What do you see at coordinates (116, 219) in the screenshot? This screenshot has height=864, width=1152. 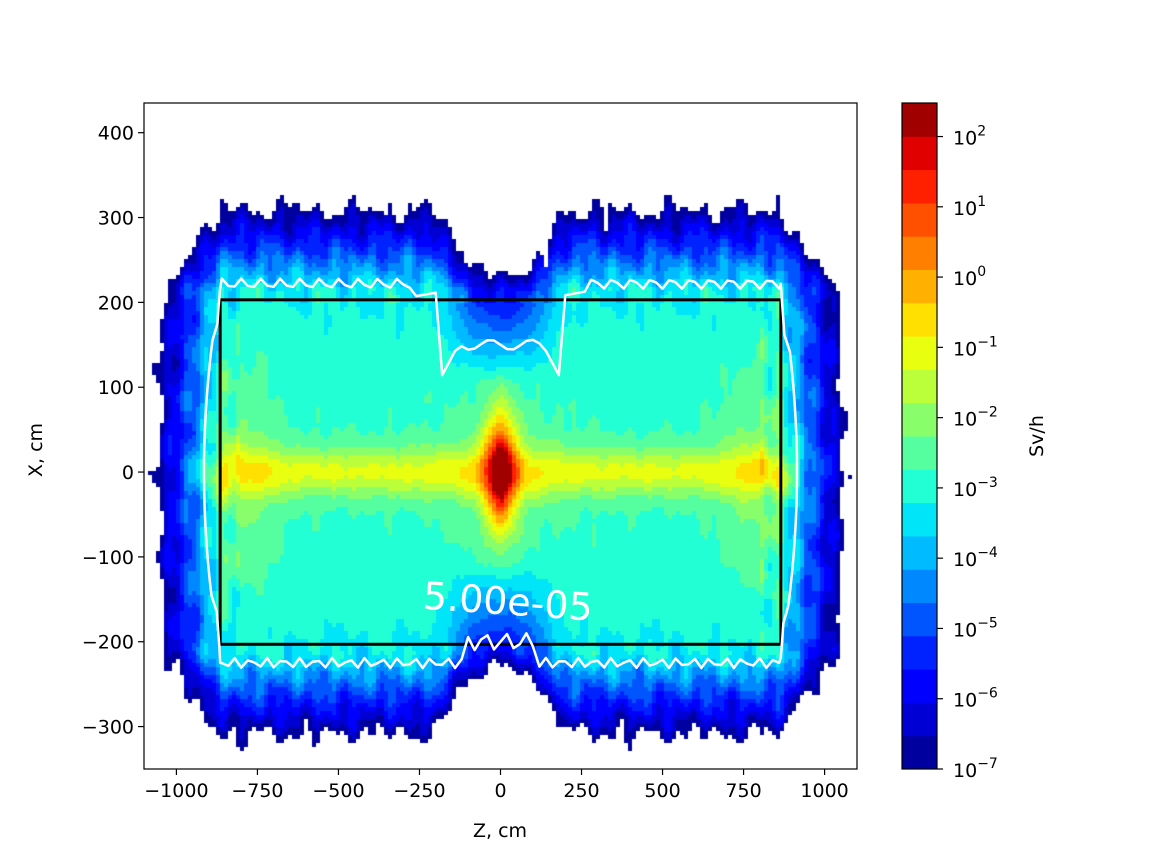 I see `y-tick-label: 300` at bounding box center [116, 219].